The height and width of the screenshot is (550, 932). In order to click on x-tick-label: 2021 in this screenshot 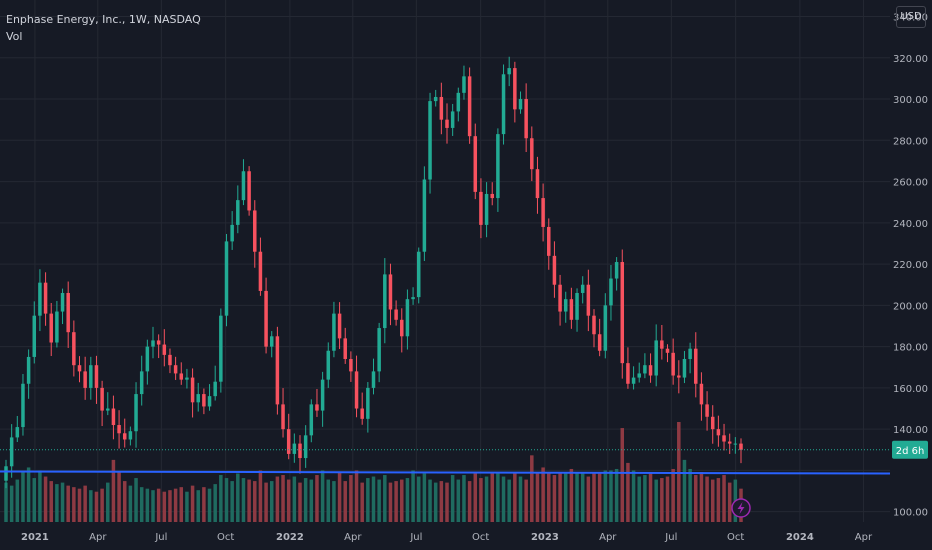, I will do `click(35, 537)`.